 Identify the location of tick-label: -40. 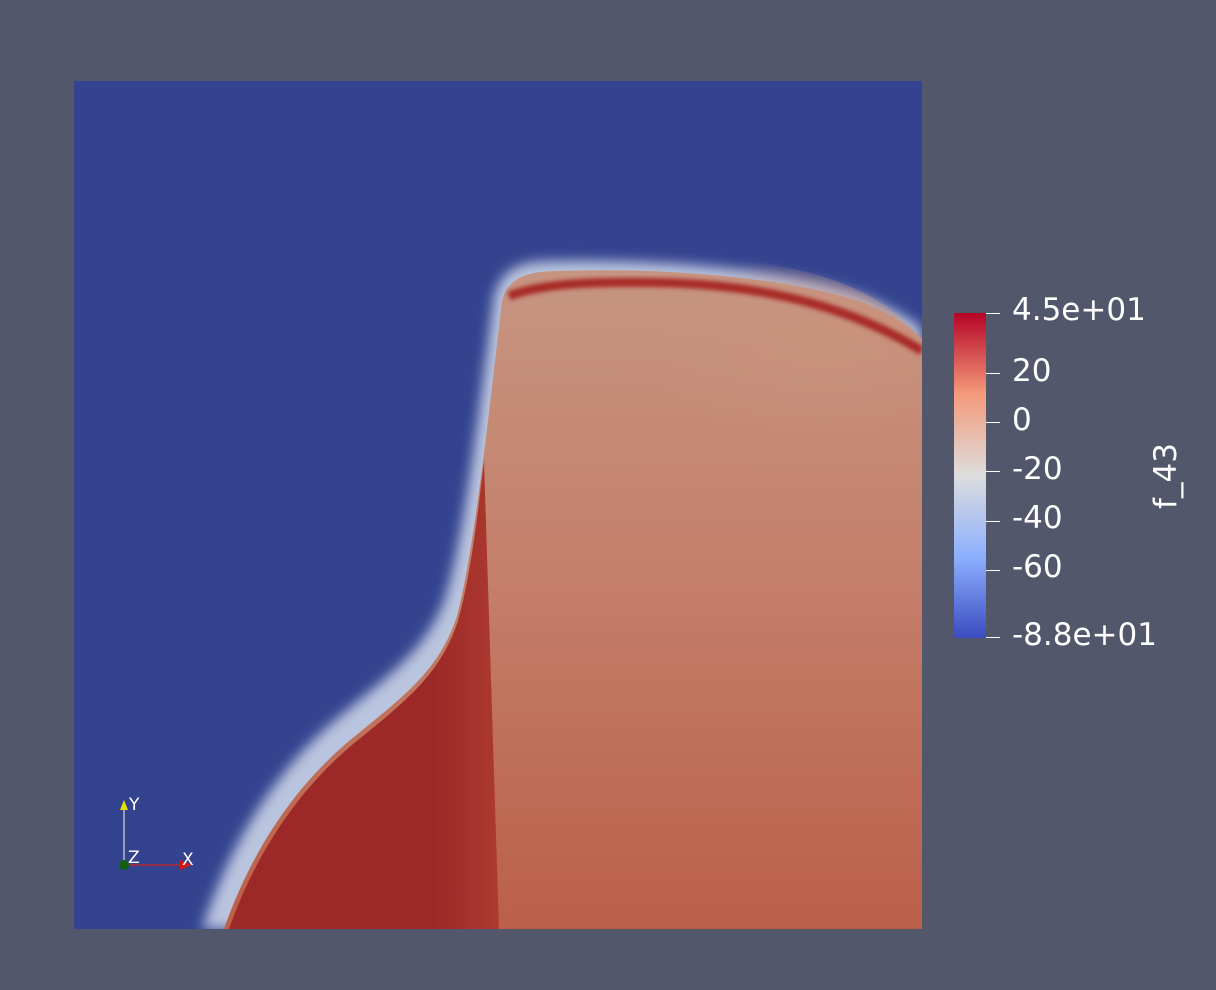
(1037, 518).